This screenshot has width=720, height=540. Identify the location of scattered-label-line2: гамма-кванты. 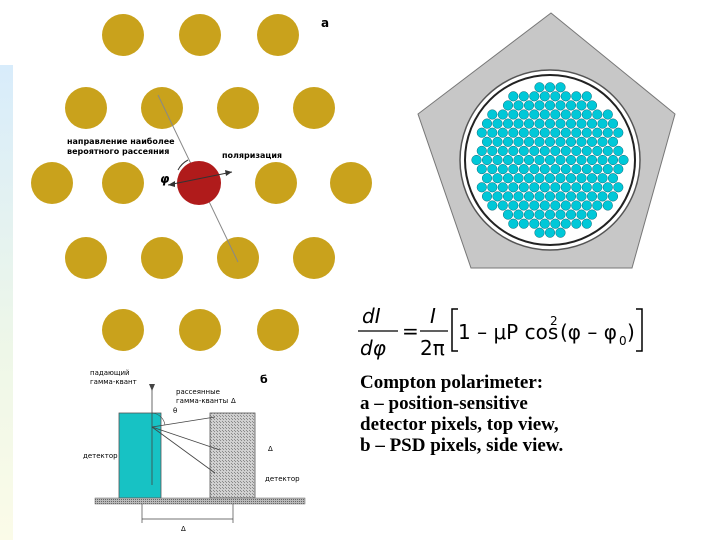
(202, 401).